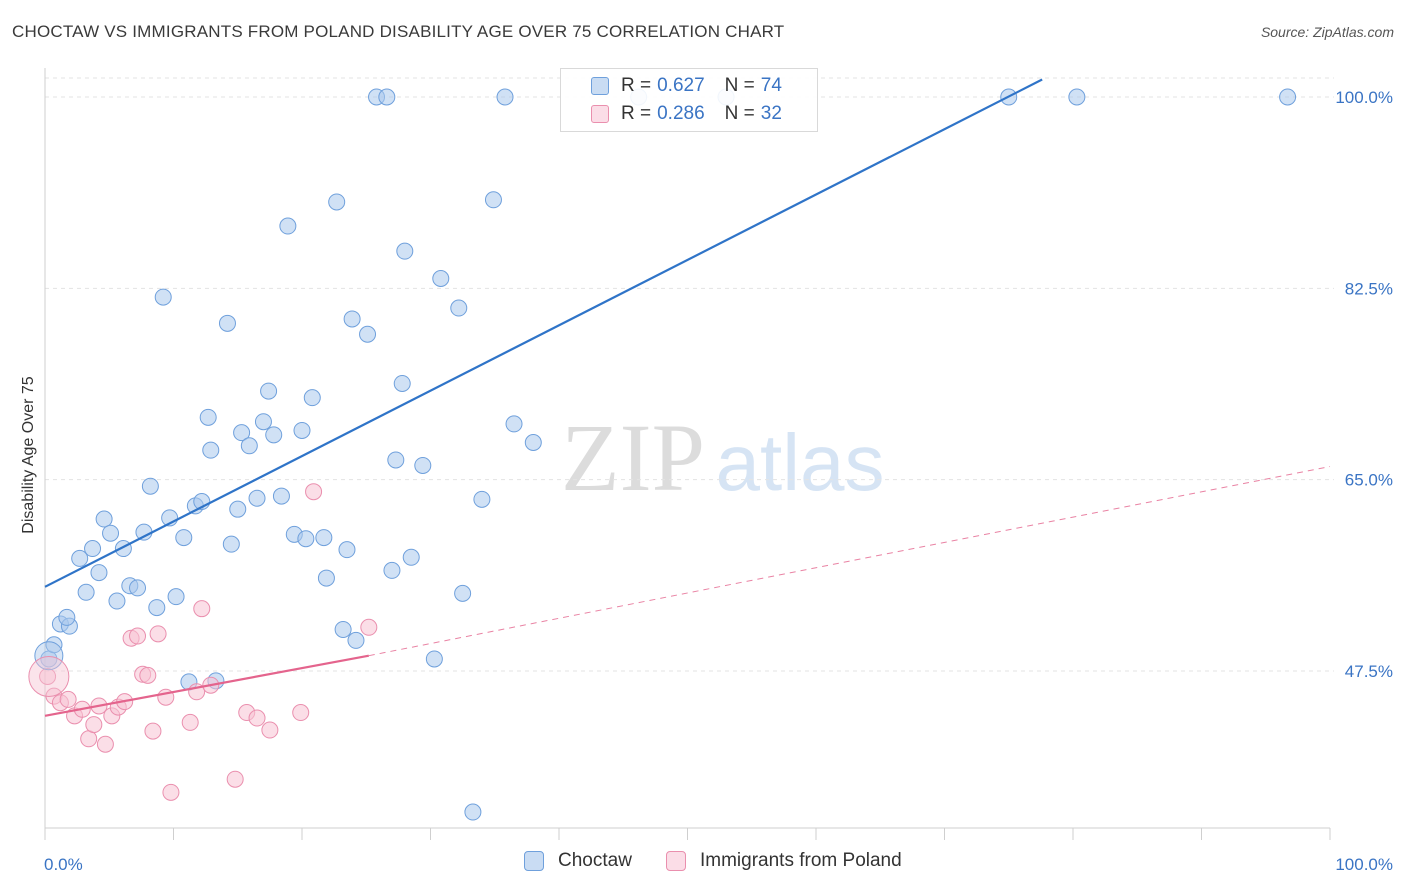 The width and height of the screenshot is (1406, 892). What do you see at coordinates (1369, 671) in the screenshot?
I see `y-tick-label: 47.5%` at bounding box center [1369, 671].